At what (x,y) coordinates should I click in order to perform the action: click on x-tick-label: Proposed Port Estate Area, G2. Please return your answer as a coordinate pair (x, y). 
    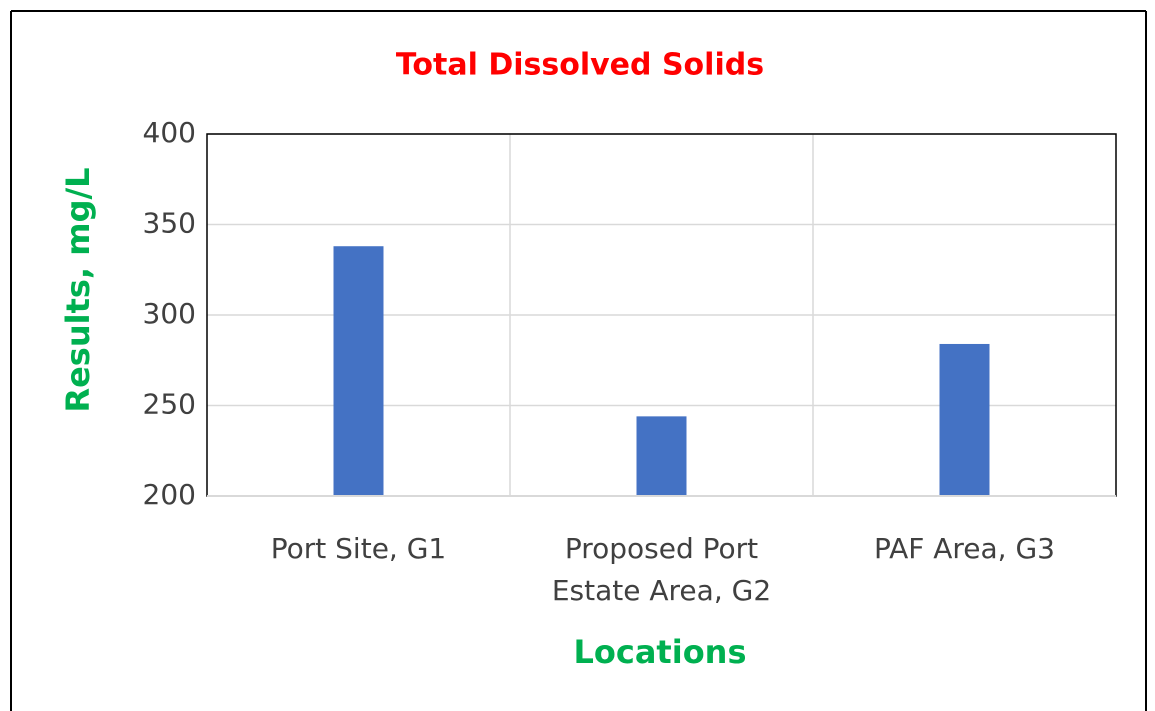
    Looking at the image, I should click on (661, 569).